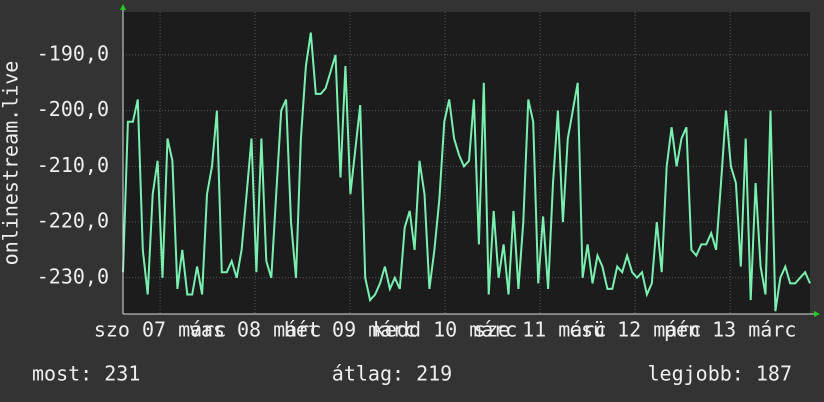 The height and width of the screenshot is (402, 824). What do you see at coordinates (392, 374) in the screenshot?
I see `stat: átlag: 219` at bounding box center [392, 374].